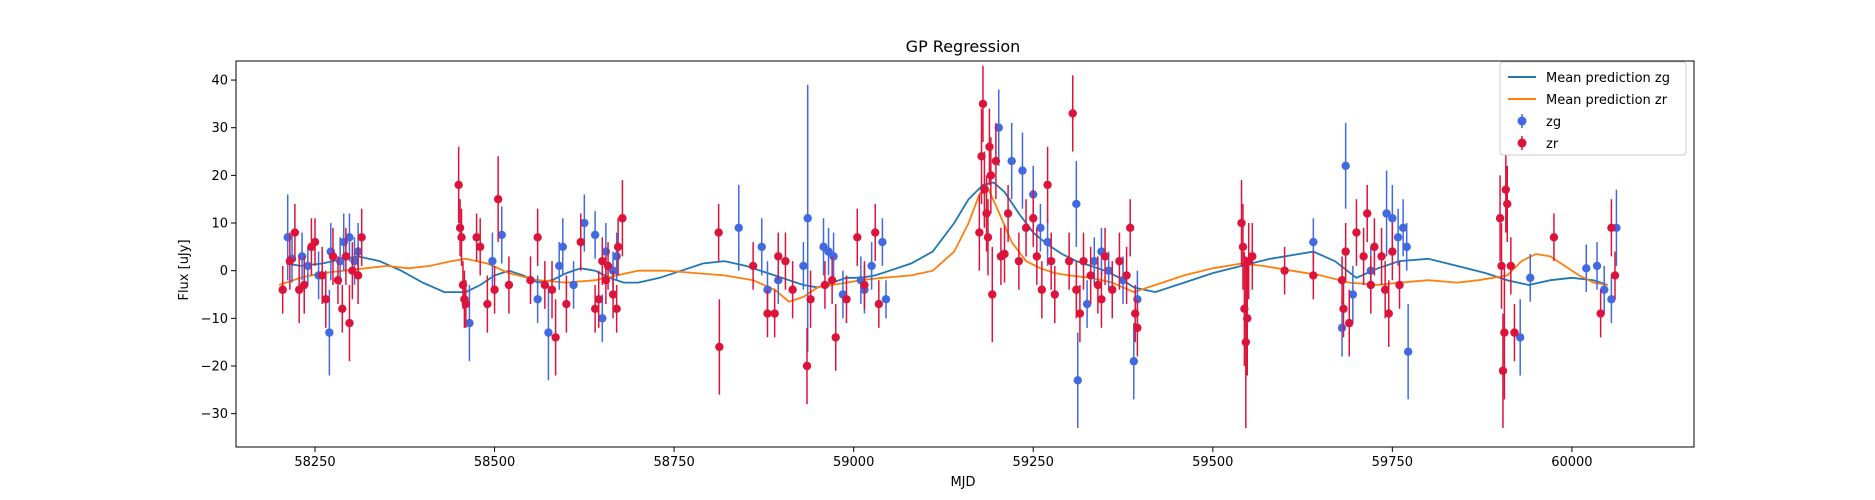 Image resolution: width=1875 pixels, height=500 pixels. Describe the element at coordinates (1607, 100) in the screenshot. I see `legend-label-line-zr: Mean prediction zr` at that location.